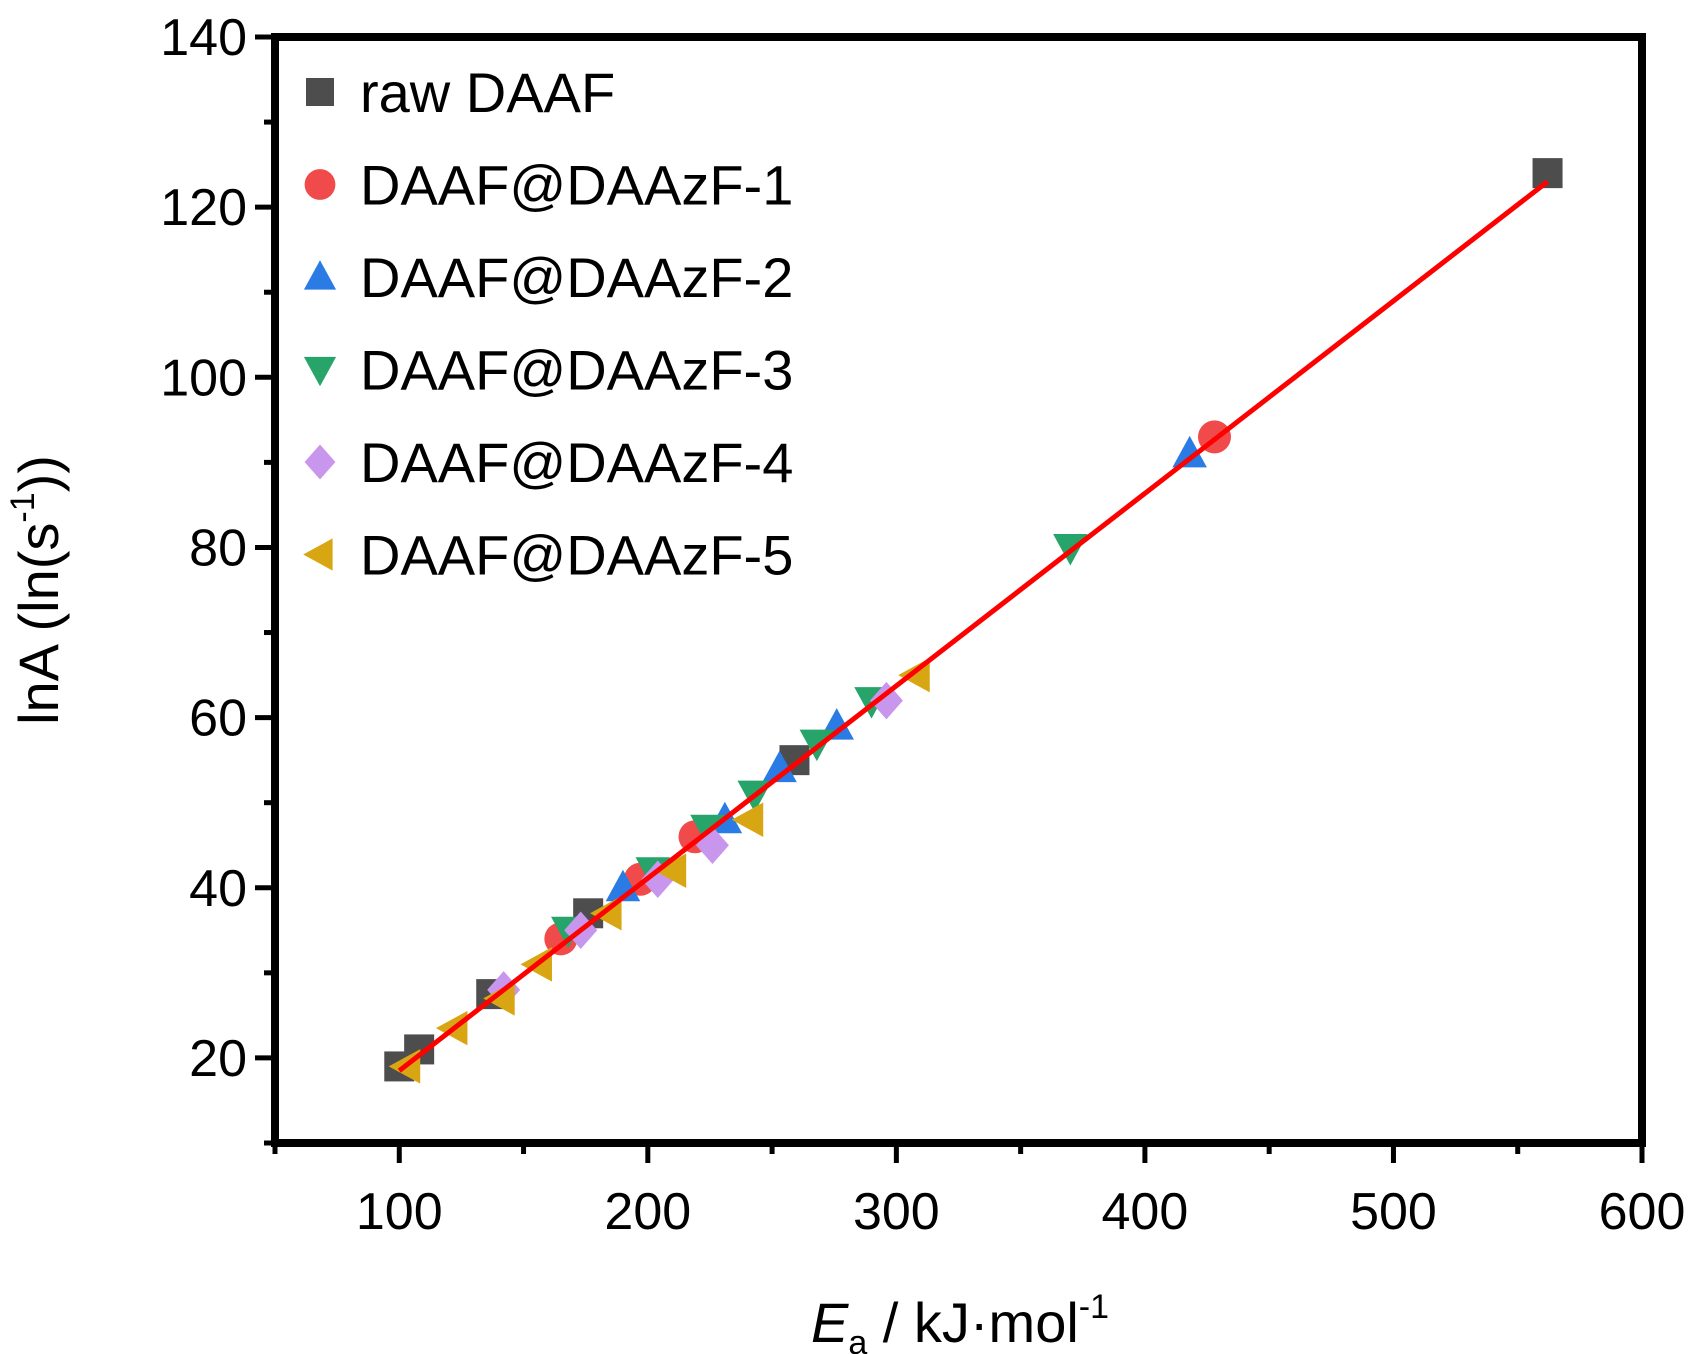  Describe the element at coordinates (399, 1212) in the screenshot. I see `x-tick-label: 100` at that location.